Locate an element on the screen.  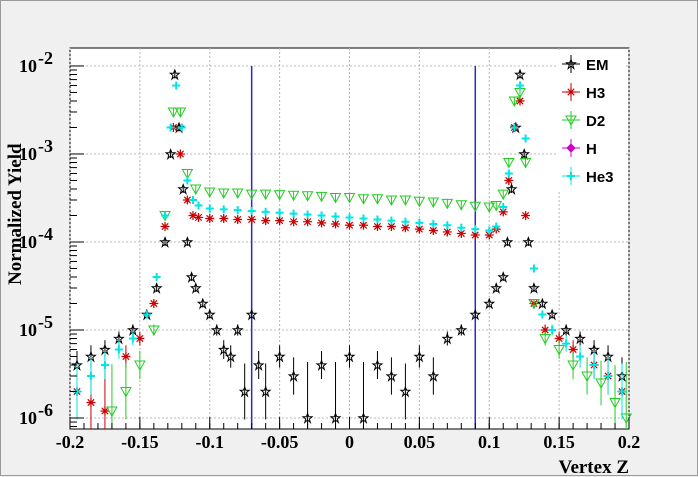
x-tick-label: -0.15 is located at coordinates (140, 442).